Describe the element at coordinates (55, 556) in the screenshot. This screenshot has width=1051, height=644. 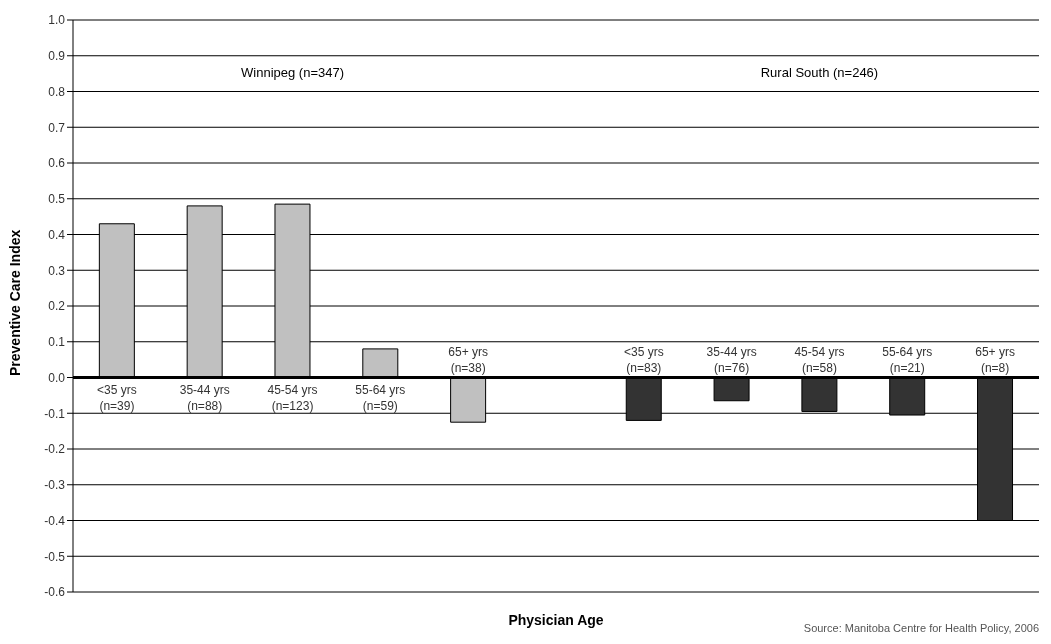
I see `y-tick-label: -0.5` at that location.